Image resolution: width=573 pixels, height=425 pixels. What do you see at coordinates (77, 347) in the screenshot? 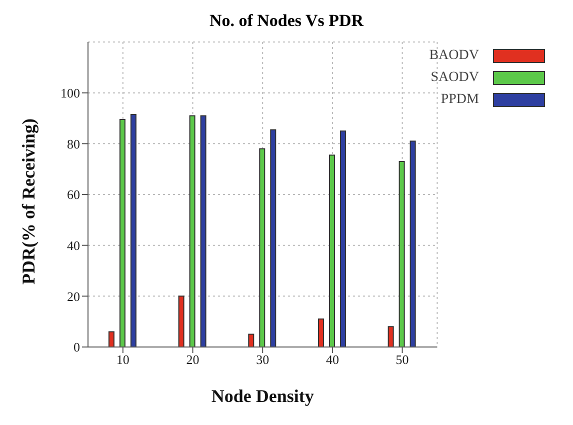
I see `y-tick-label: 0` at bounding box center [77, 347].